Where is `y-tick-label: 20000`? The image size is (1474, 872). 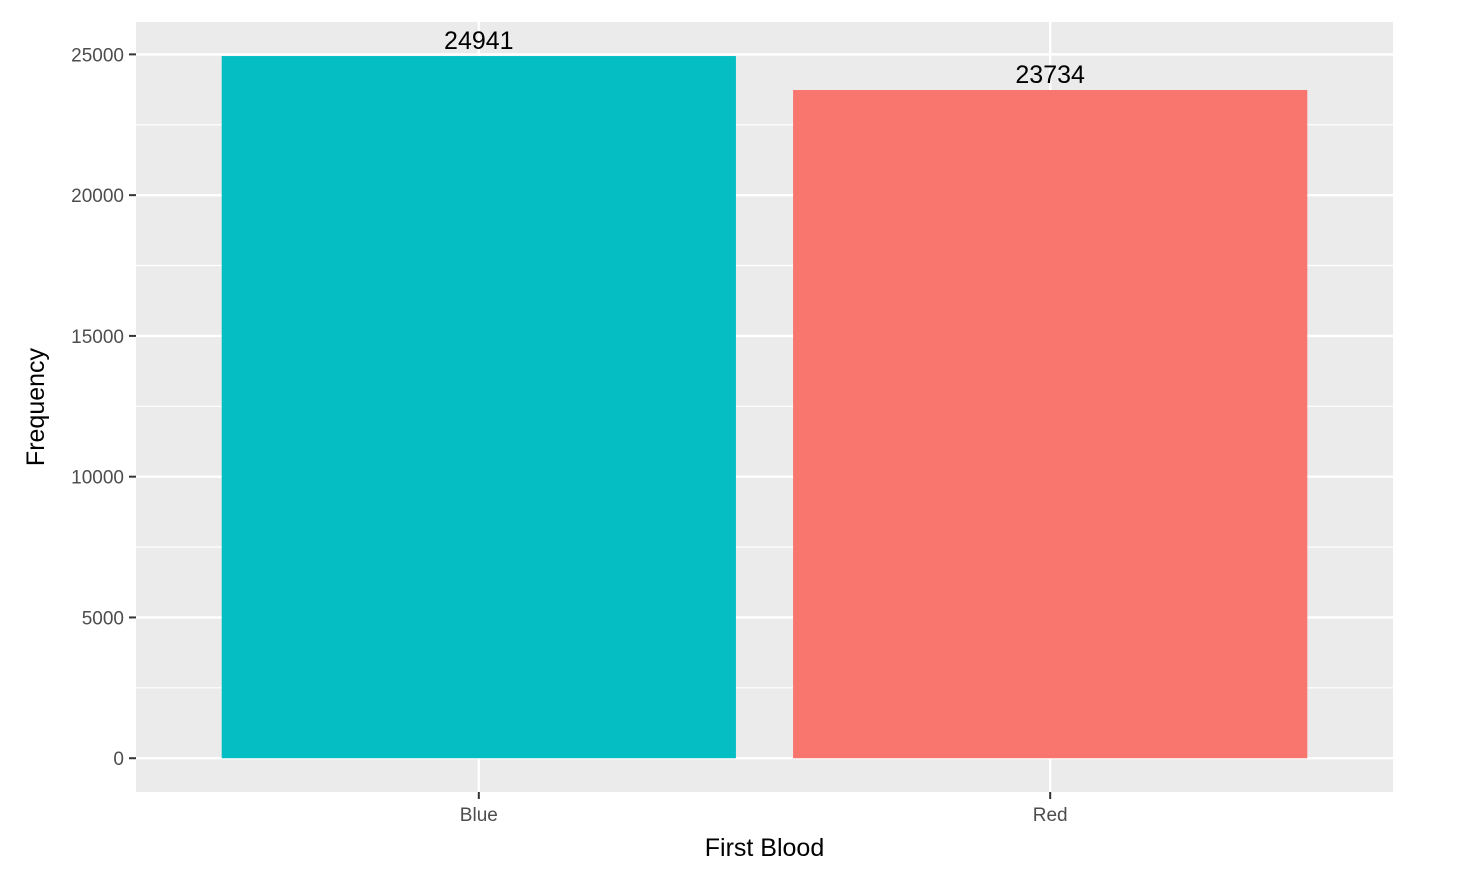 y-tick-label: 20000 is located at coordinates (97, 196).